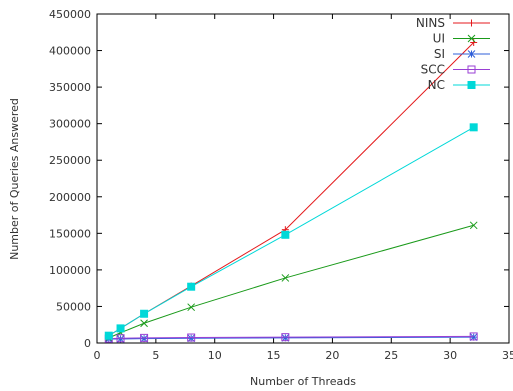  I want to click on legend-label: NC, so click(436, 85).